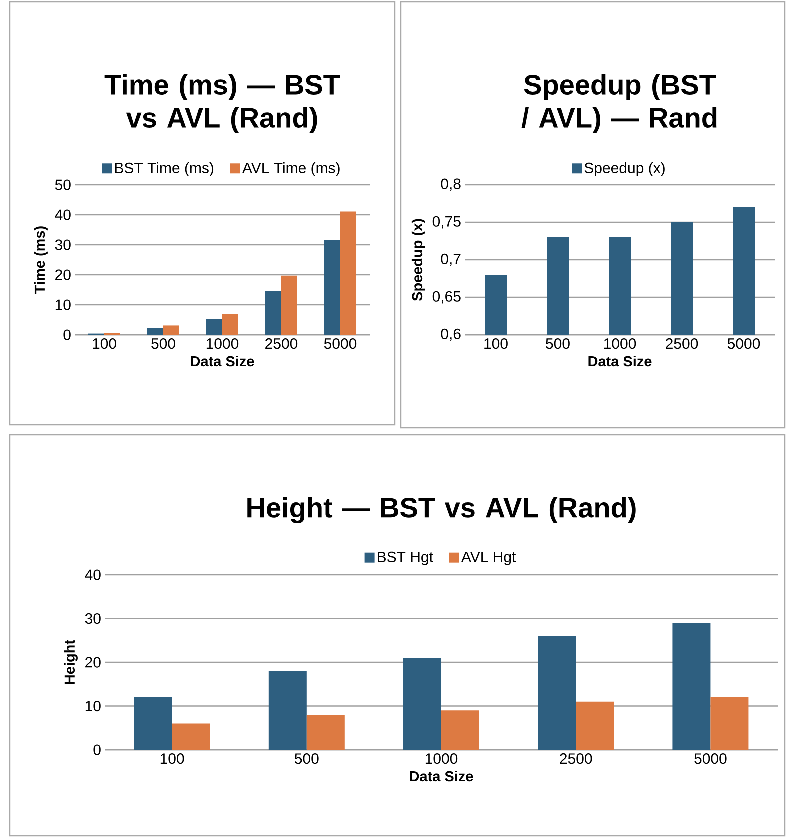 The image size is (787, 838). Describe the element at coordinates (446, 222) in the screenshot. I see `y-tick-label: 0,75` at that location.